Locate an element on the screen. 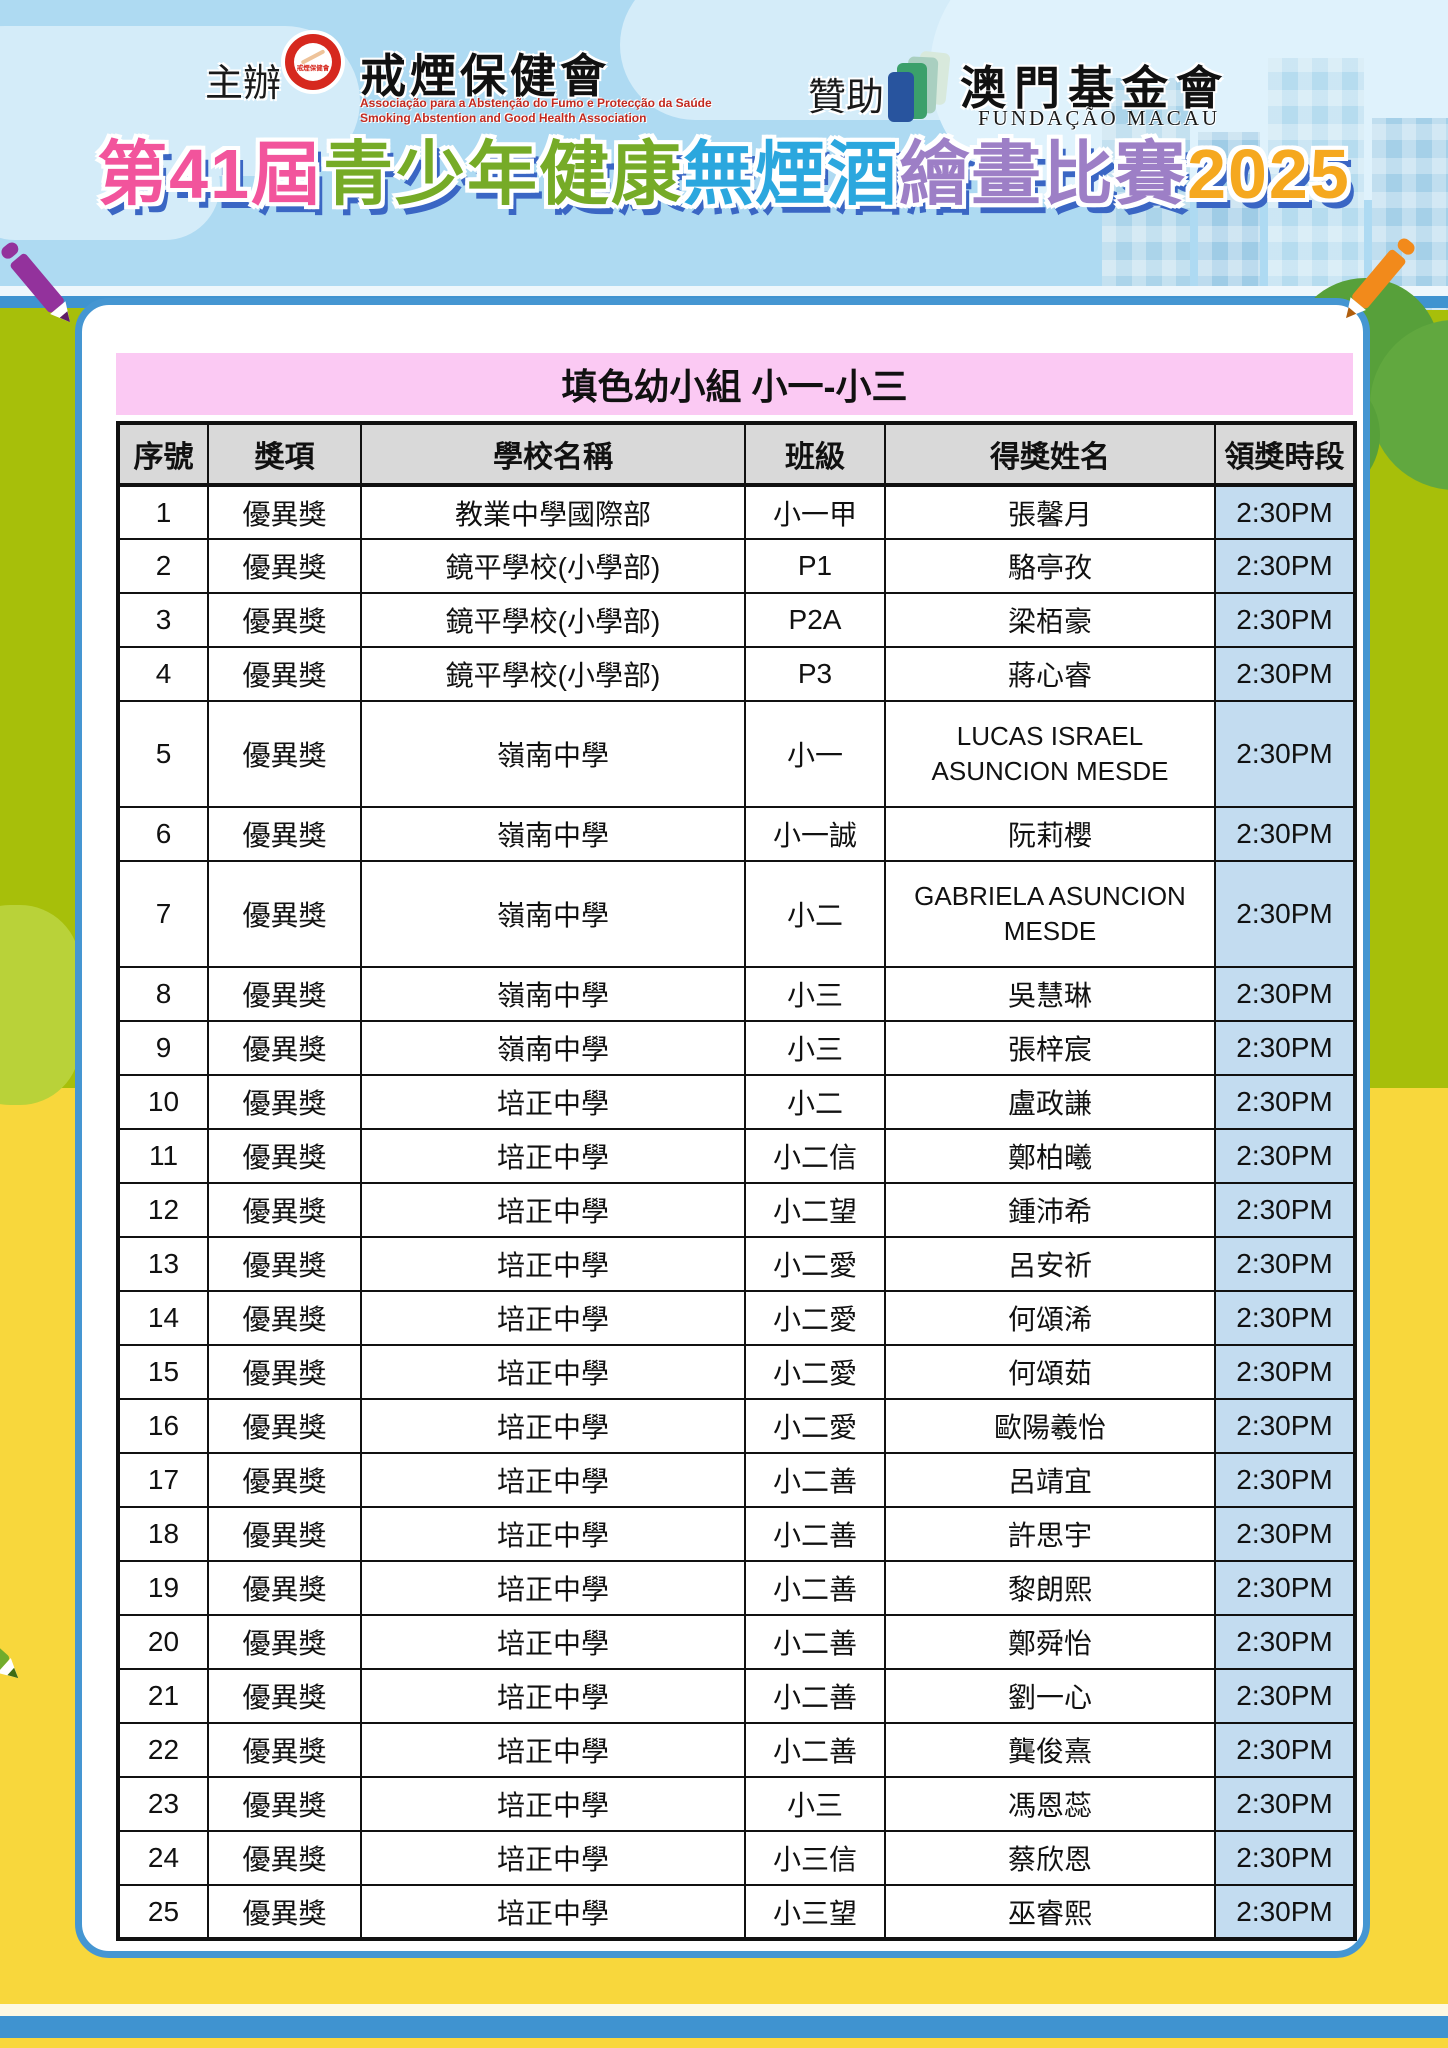 The height and width of the screenshot is (2048, 1448). cell-name: 巫睿熙 is located at coordinates (1050, 1912).